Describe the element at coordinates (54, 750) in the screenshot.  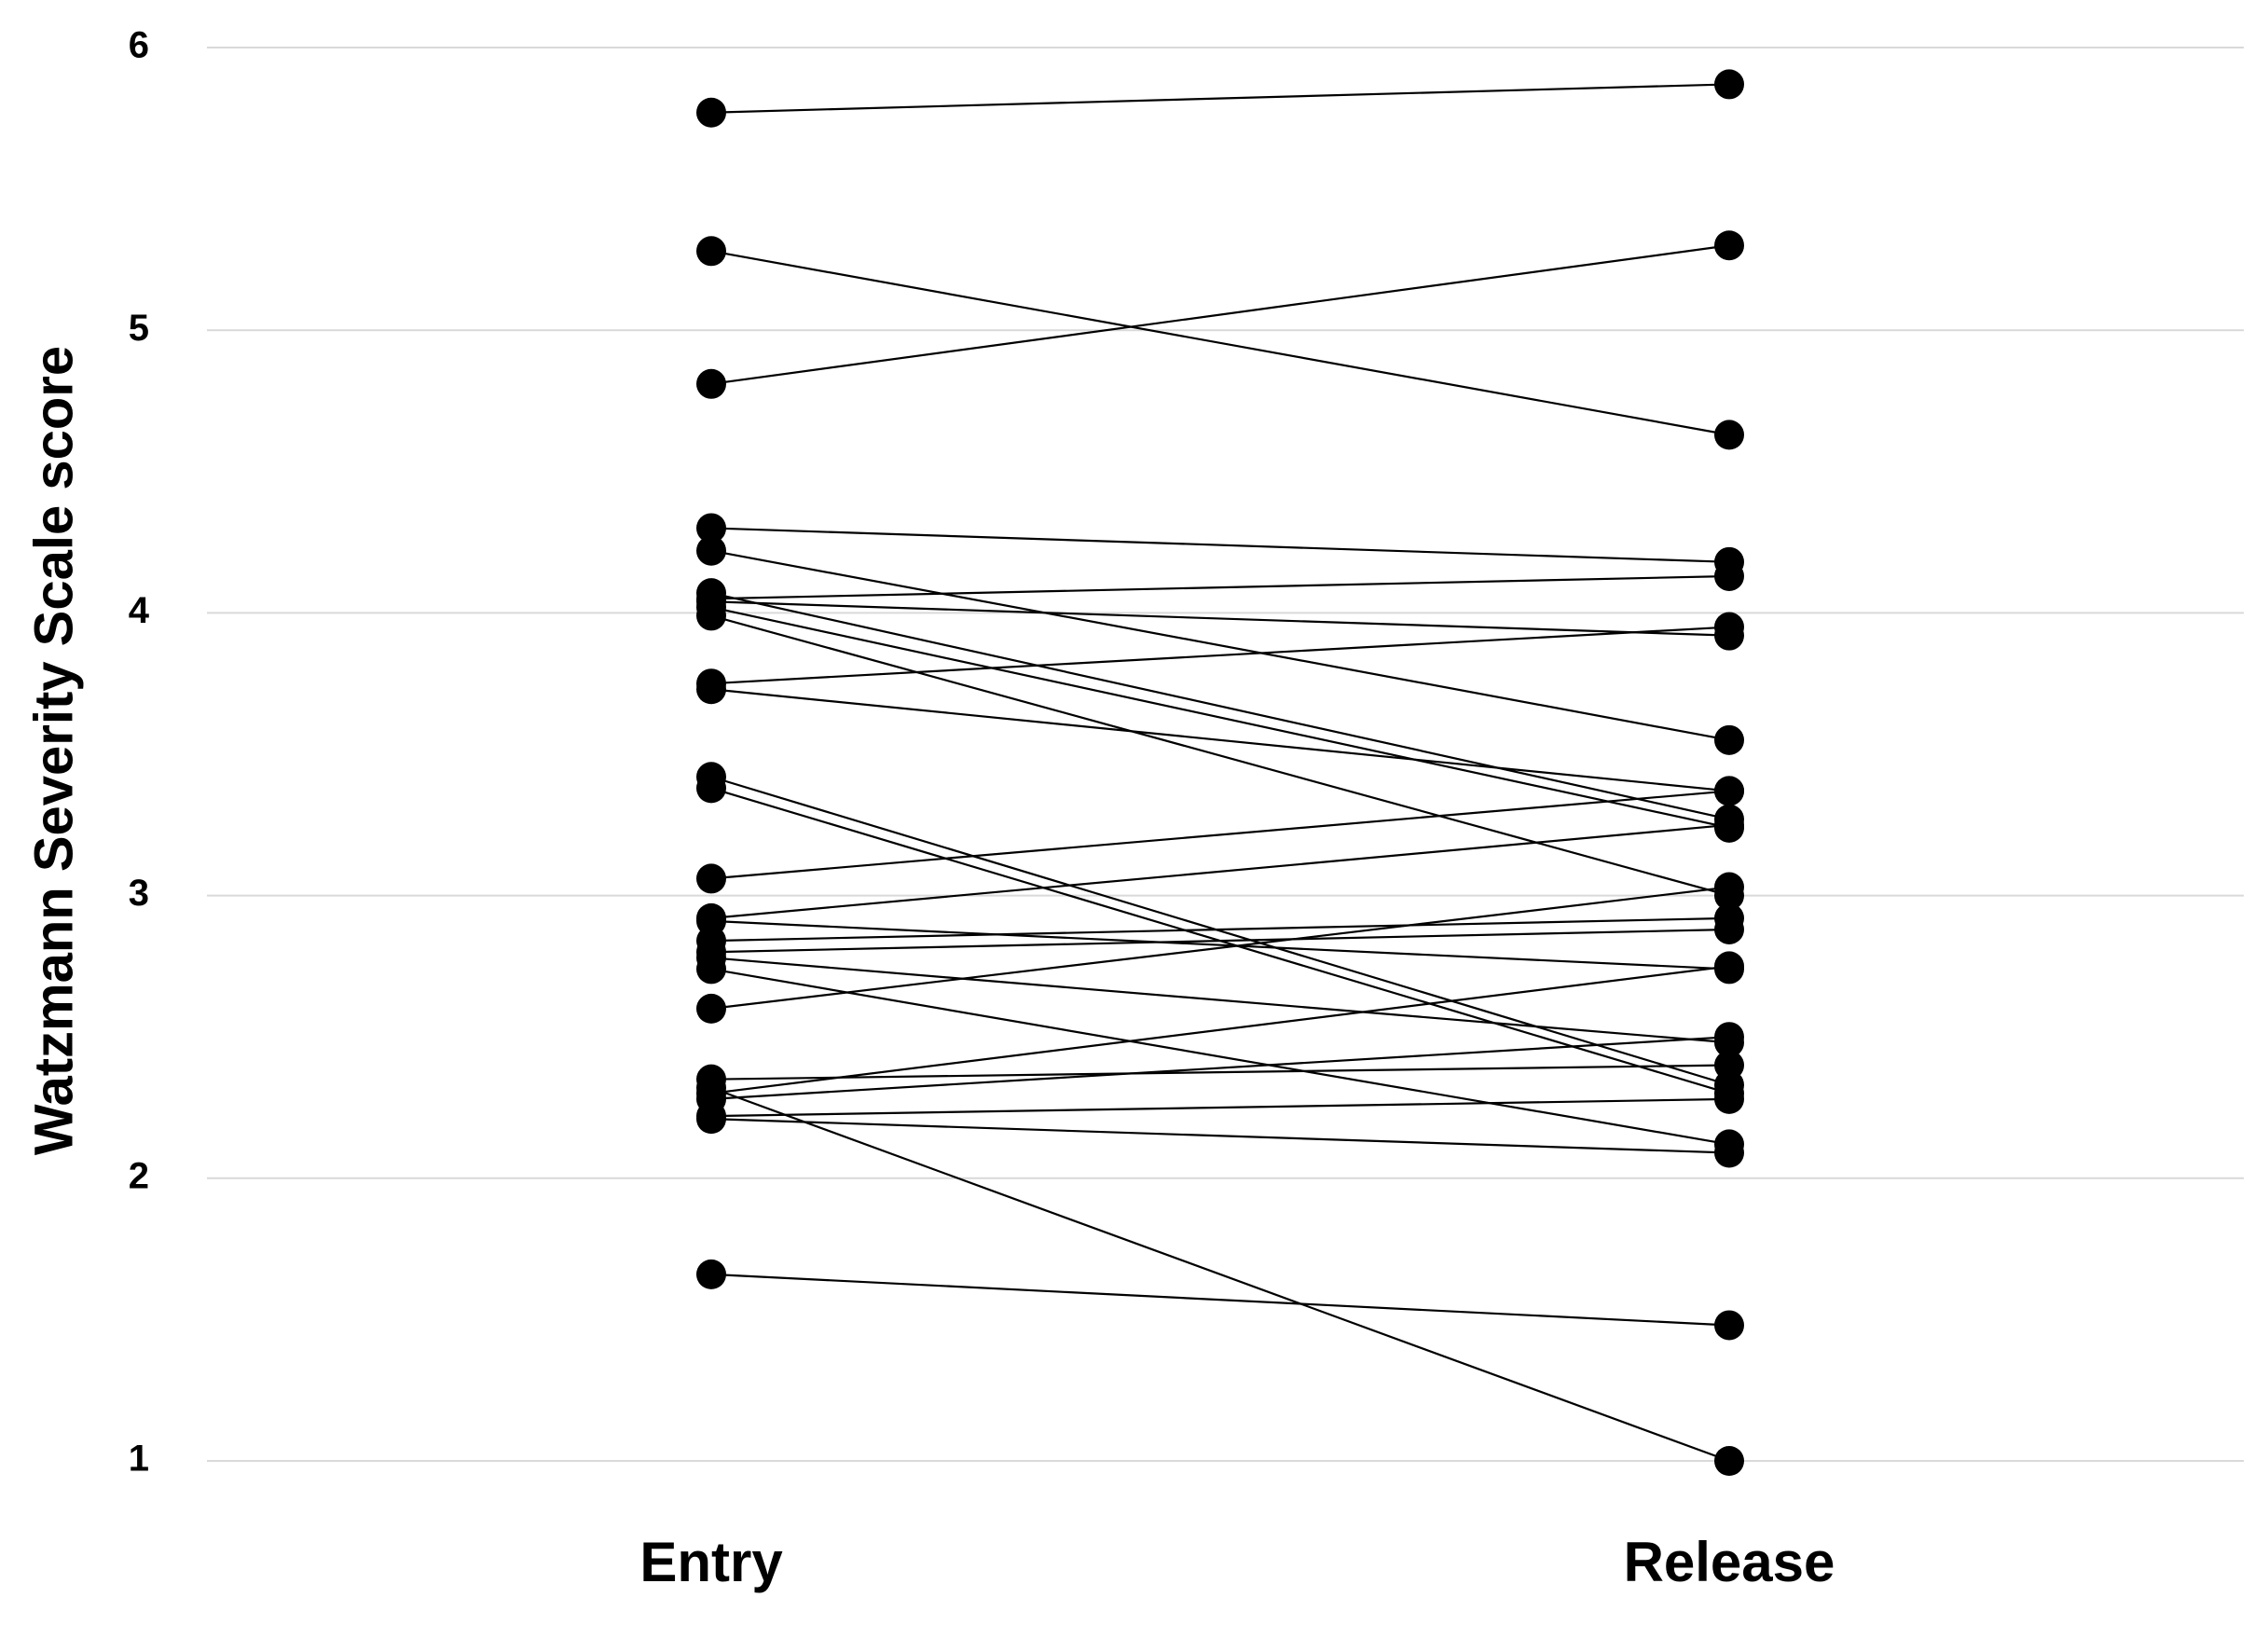
I see `y-axis-title: Watzmann Severity Scale score` at that location.